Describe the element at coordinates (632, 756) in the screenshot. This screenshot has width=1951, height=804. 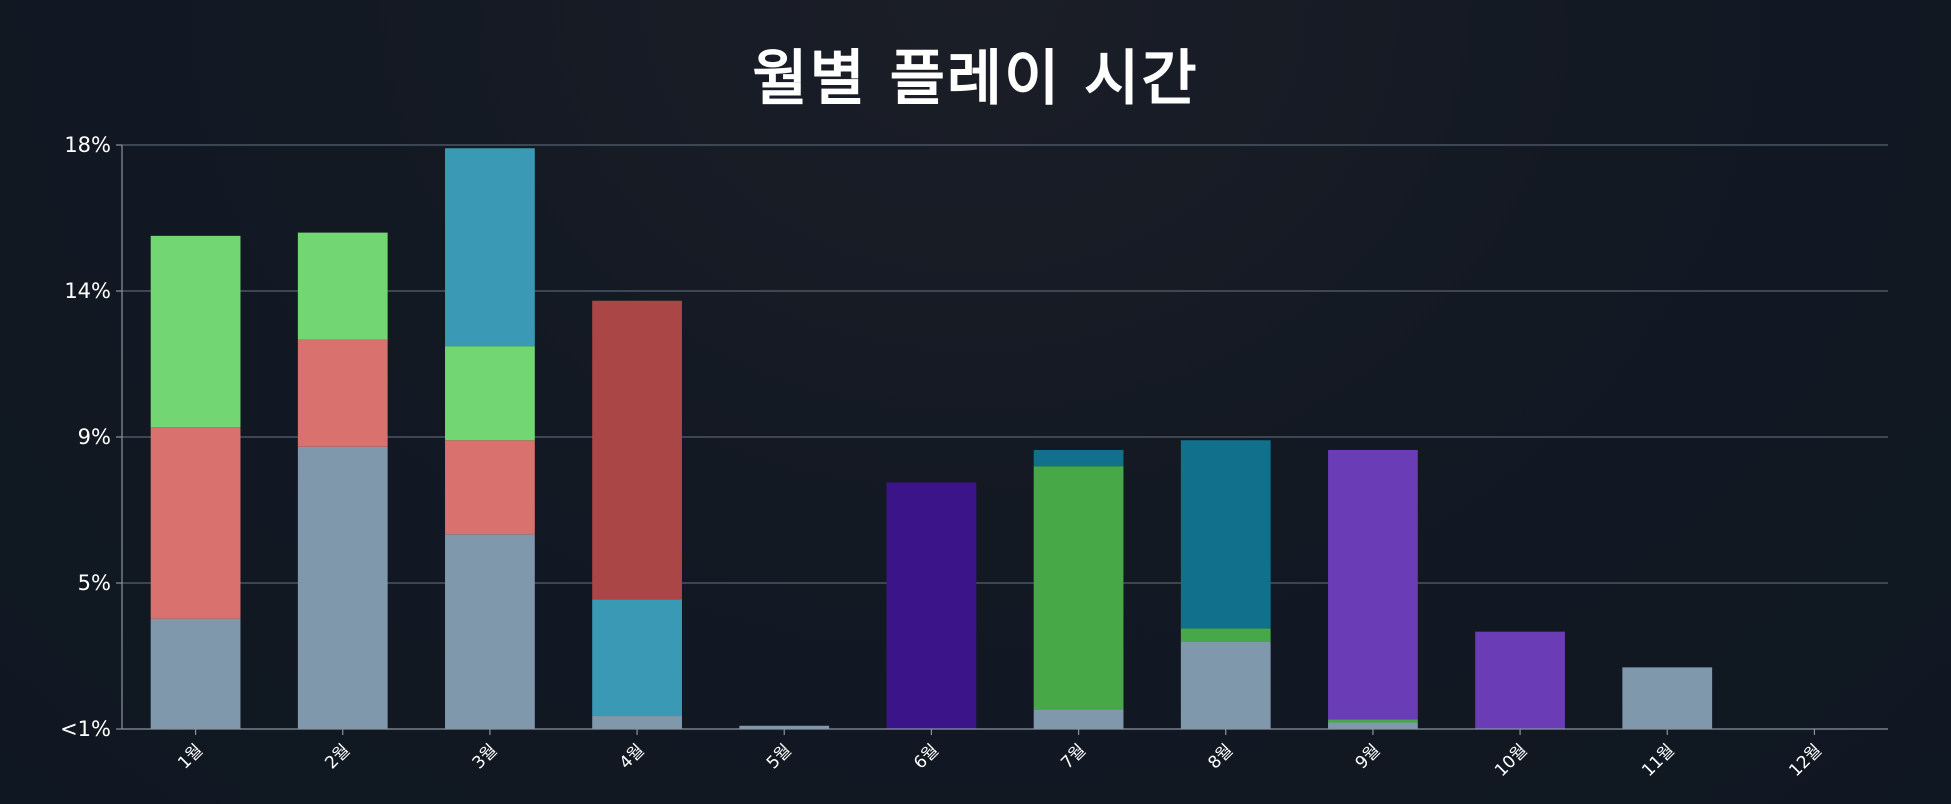
I see `x-tick-label: 4월` at that location.